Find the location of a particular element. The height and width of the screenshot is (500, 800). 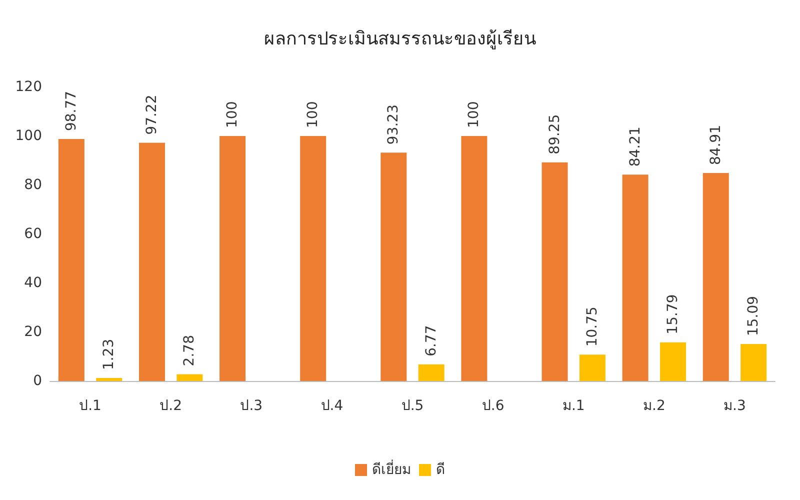

x-tick-label: ป.6 is located at coordinates (493, 406).